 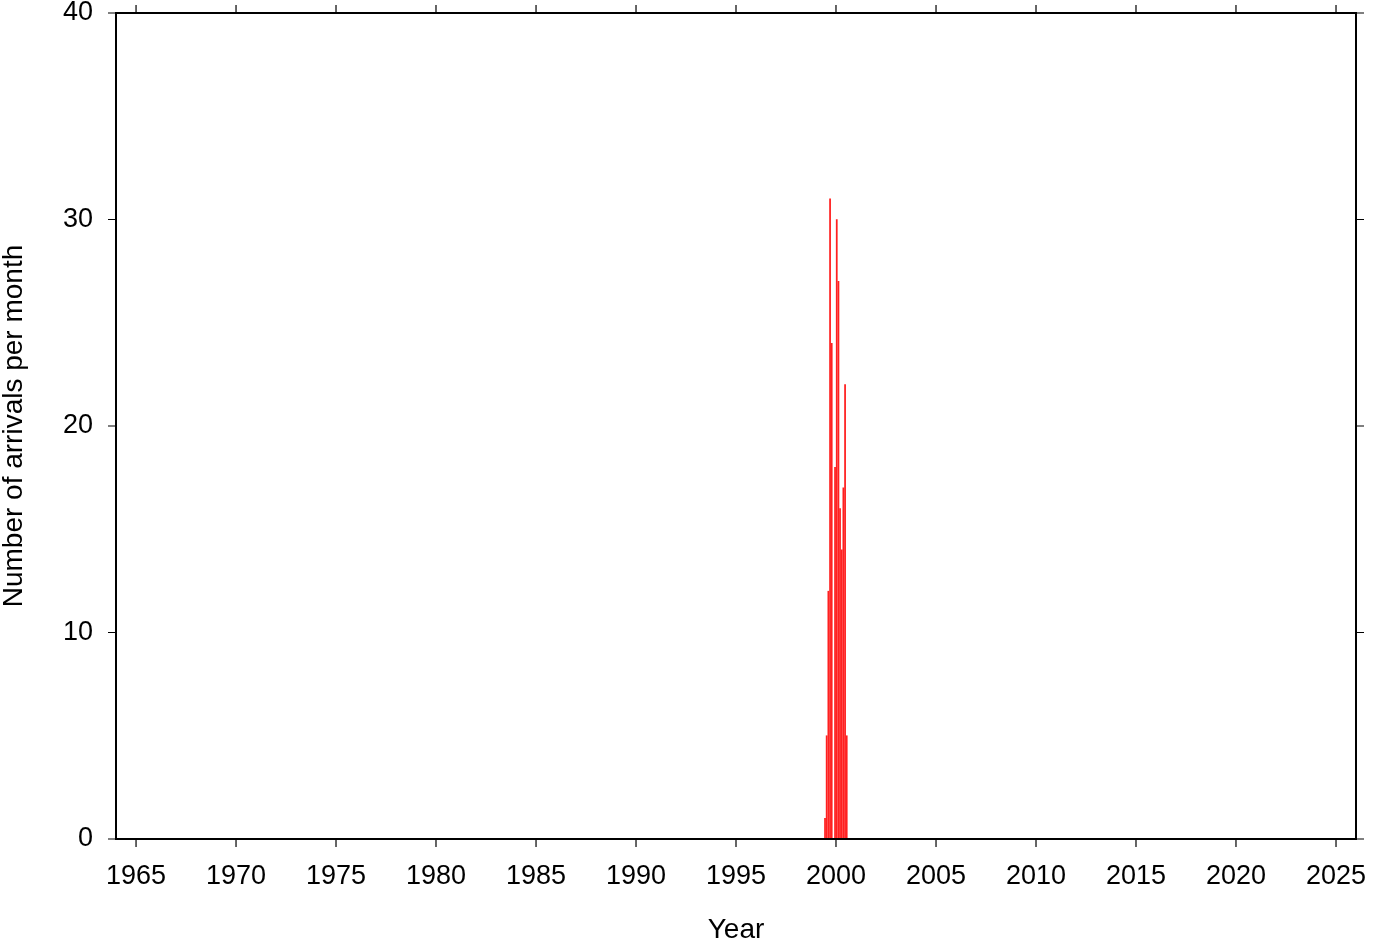 What do you see at coordinates (936, 875) in the screenshot?
I see `x-tick-label: 2005` at bounding box center [936, 875].